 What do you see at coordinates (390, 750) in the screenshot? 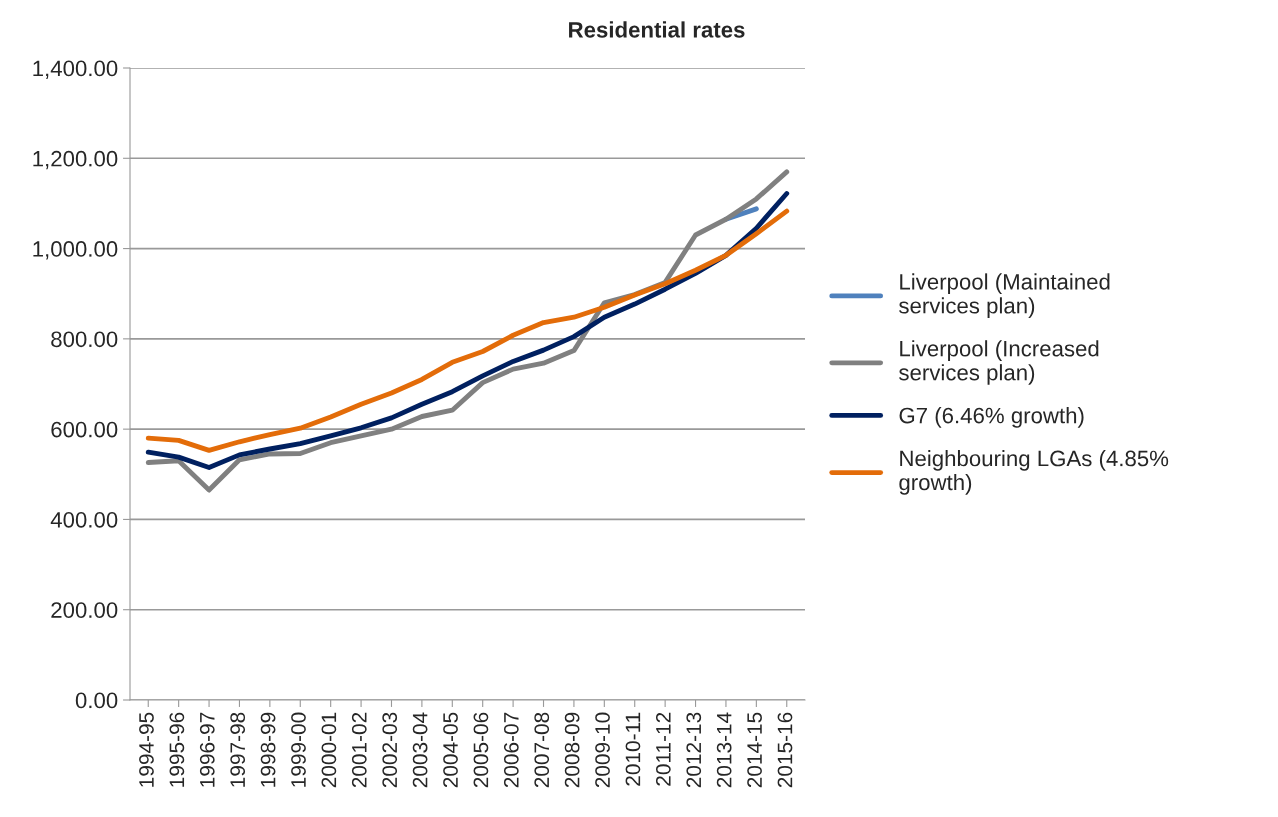
I see `x-tick-label: 2002-03` at bounding box center [390, 750].